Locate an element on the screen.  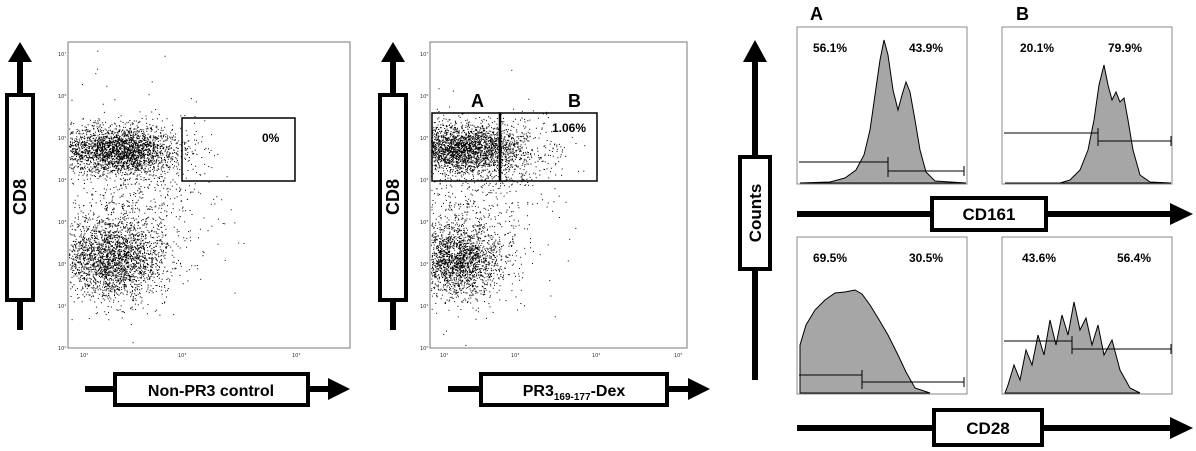
middle-xtick-0: 10² is located at coordinates (444, 356).